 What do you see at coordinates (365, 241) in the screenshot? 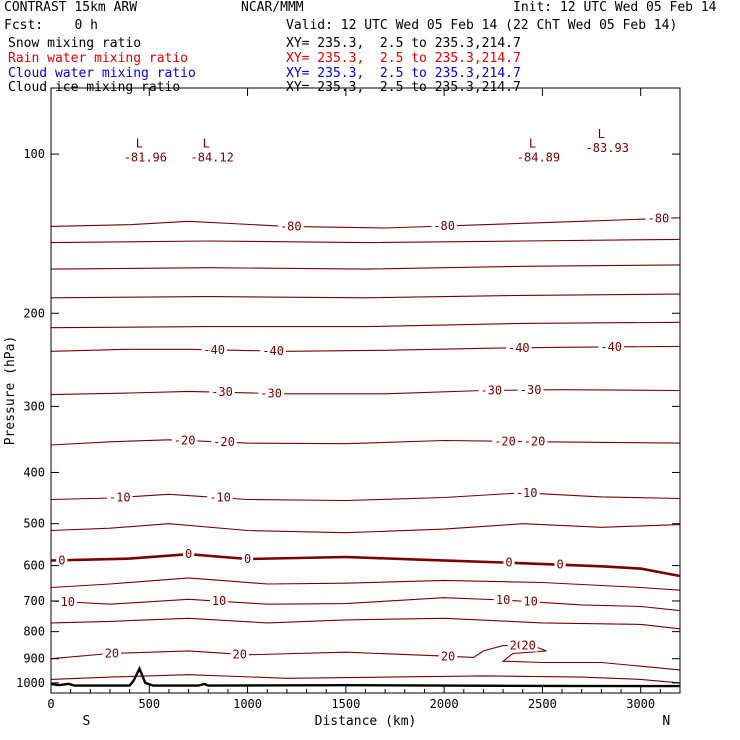
I see `contour--70` at bounding box center [365, 241].